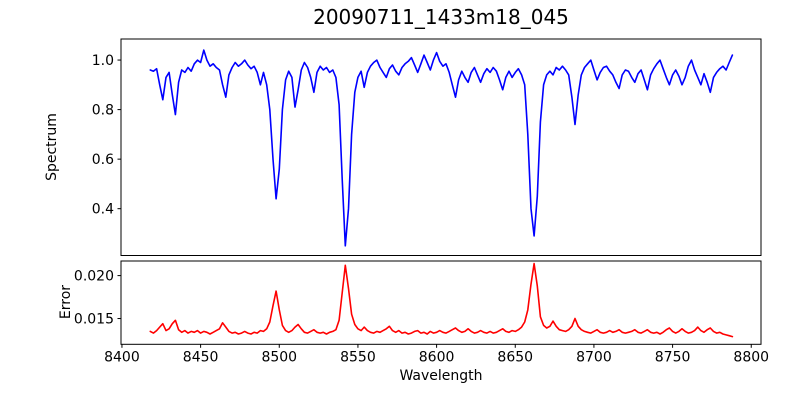  Describe the element at coordinates (751, 357) in the screenshot. I see `x-tick-label: 8800` at that location.